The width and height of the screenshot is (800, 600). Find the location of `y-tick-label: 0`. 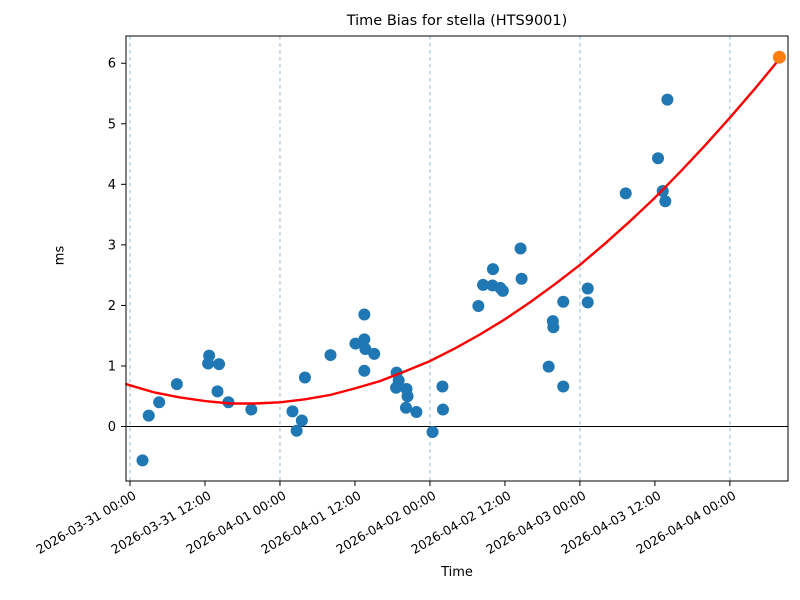

y-tick-label: 0 is located at coordinates (112, 427).